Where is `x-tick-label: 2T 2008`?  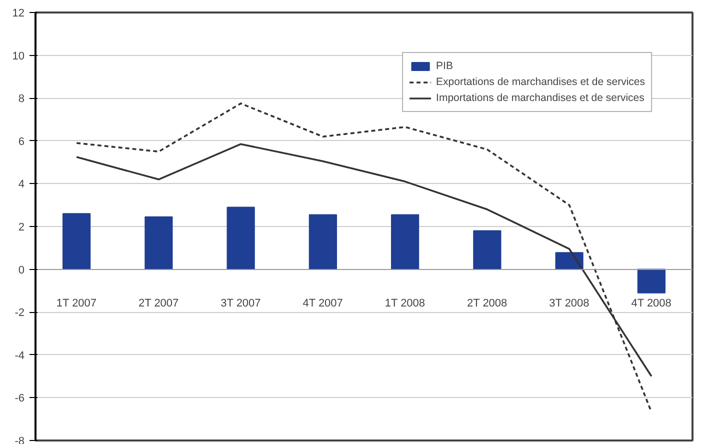 x-tick-label: 2T 2008 is located at coordinates (487, 303).